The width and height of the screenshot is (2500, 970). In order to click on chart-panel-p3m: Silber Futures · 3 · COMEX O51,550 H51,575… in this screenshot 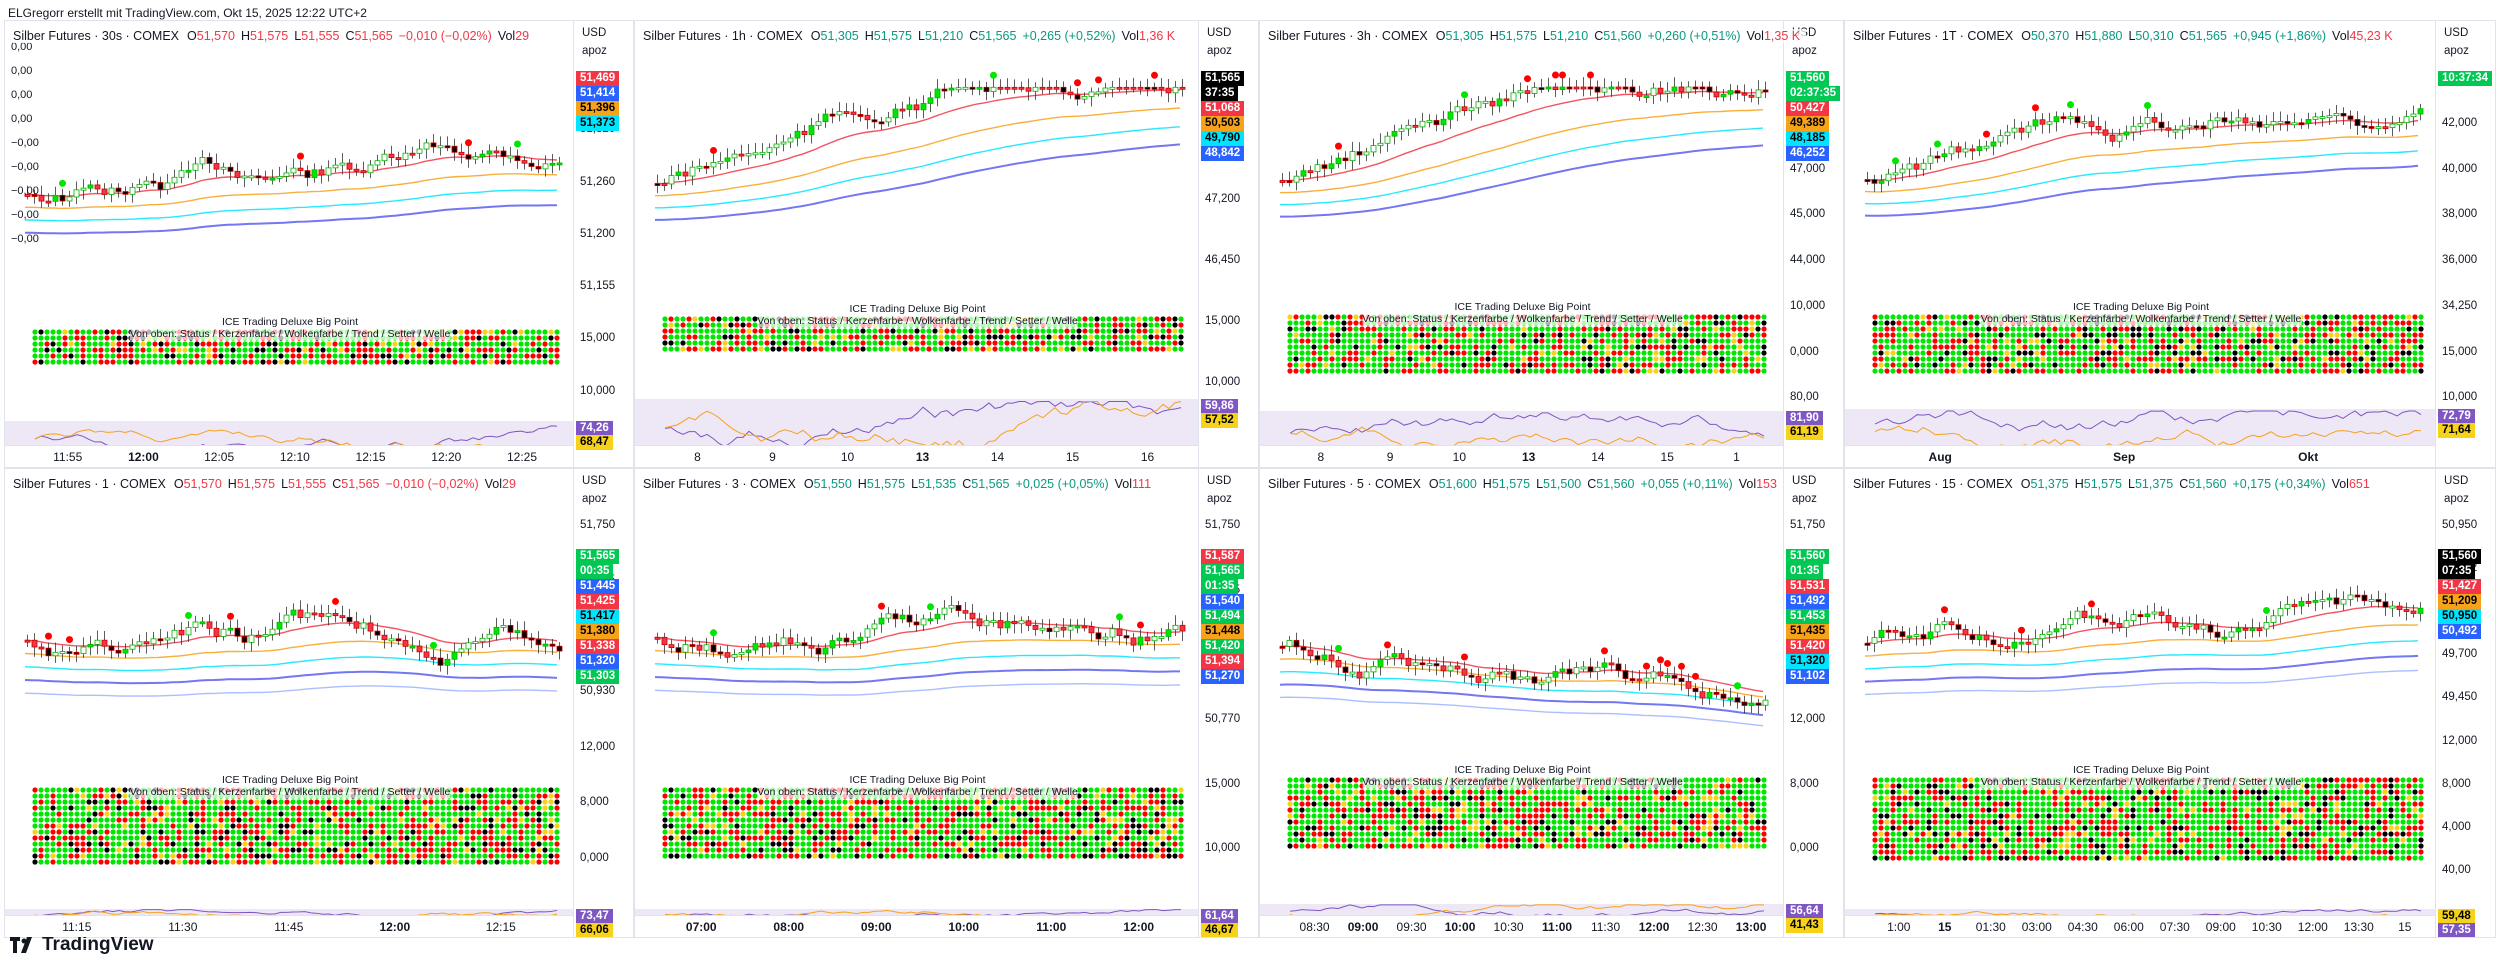, I will do `click(946, 703)`.